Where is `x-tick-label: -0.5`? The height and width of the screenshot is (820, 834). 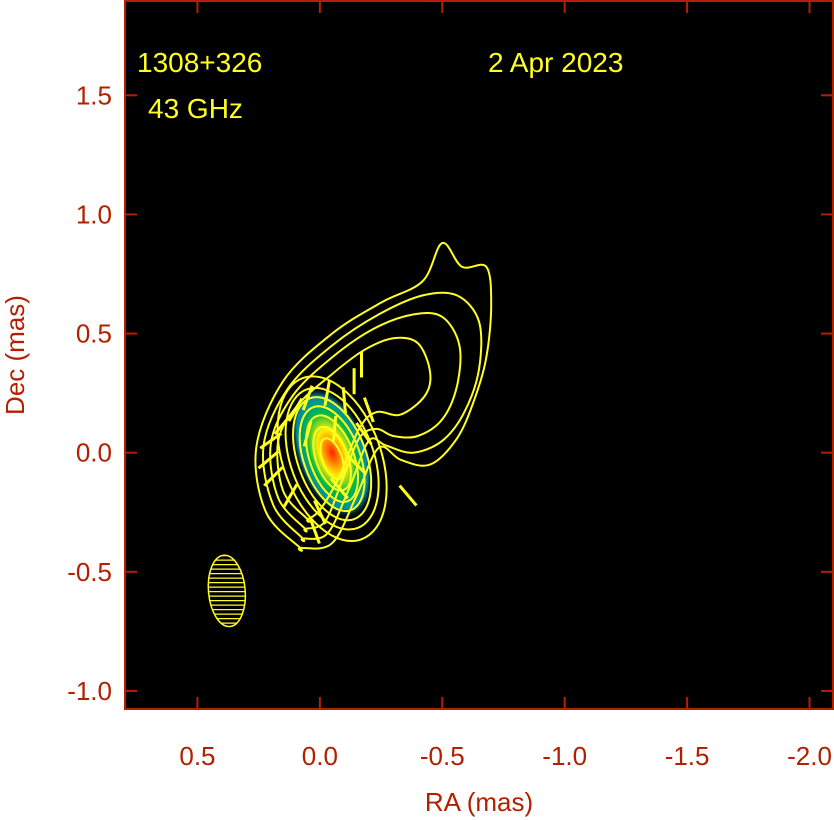 x-tick-label: -0.5 is located at coordinates (442, 756).